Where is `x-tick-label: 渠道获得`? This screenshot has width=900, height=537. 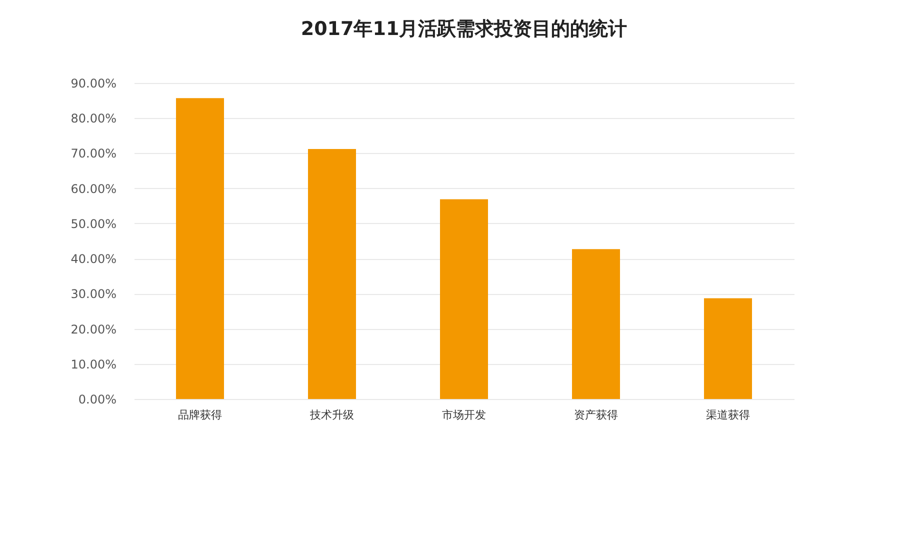
x-tick-label: 渠道获得 is located at coordinates (728, 415).